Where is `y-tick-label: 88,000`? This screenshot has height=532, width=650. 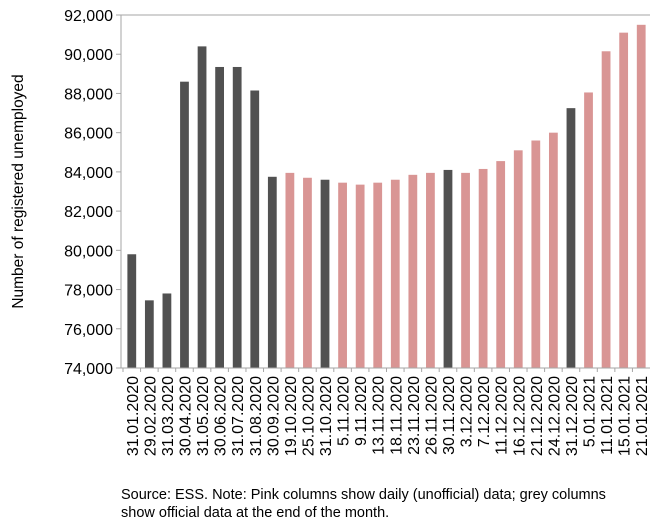 y-tick-label: 88,000 is located at coordinates (88, 94).